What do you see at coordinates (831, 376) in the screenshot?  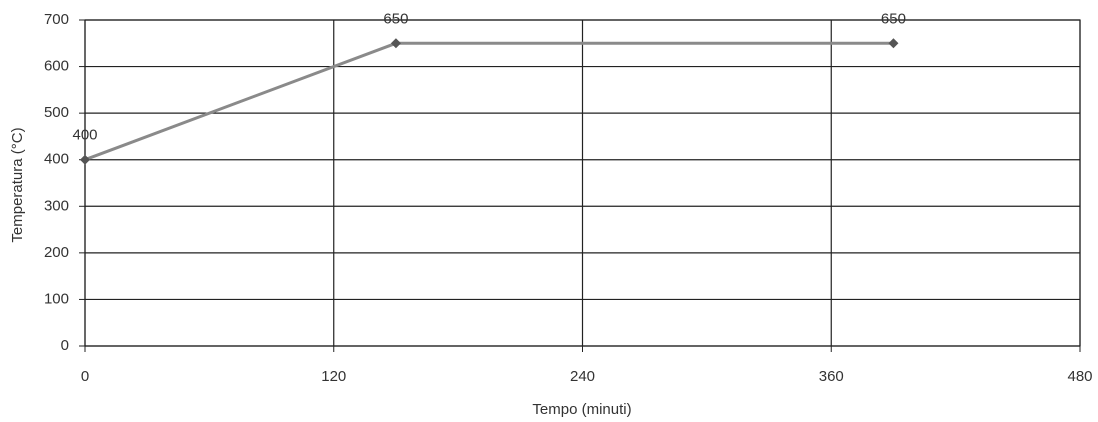 I see `x-tick-label: 360` at bounding box center [831, 376].